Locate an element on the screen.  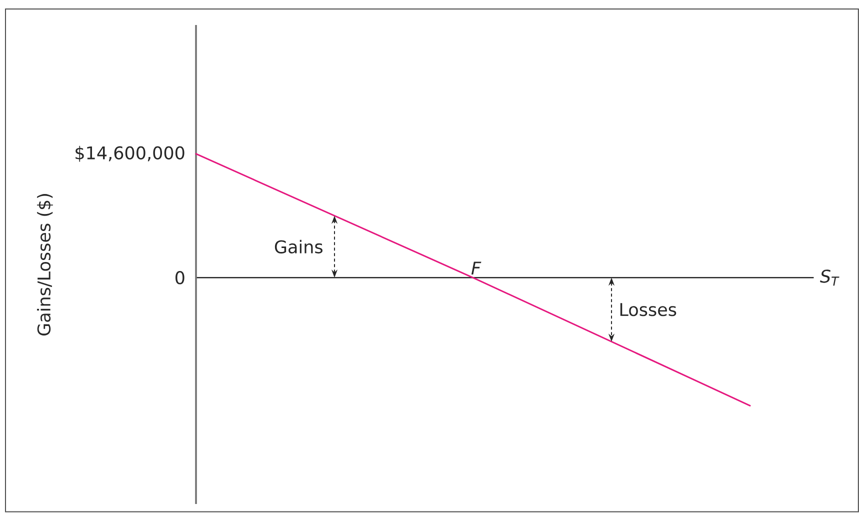
y-tick-label: 0 is located at coordinates (180, 277).